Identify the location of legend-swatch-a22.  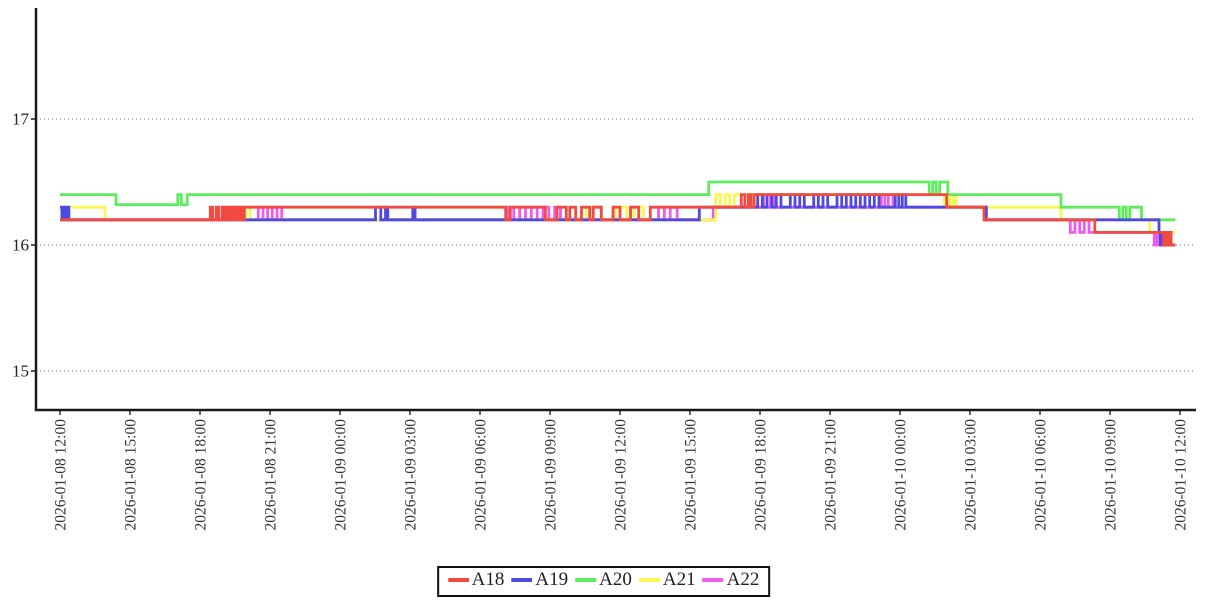
(713, 580).